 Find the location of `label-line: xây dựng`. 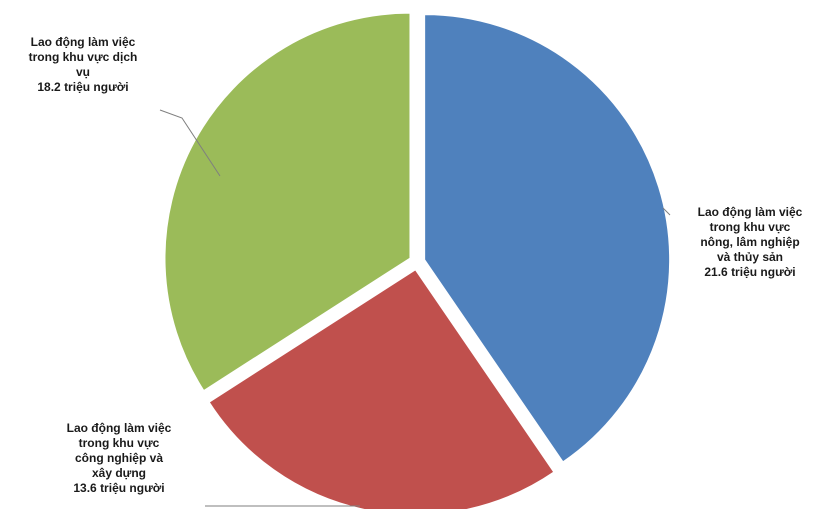

label-line: xây dựng is located at coordinates (119, 473).